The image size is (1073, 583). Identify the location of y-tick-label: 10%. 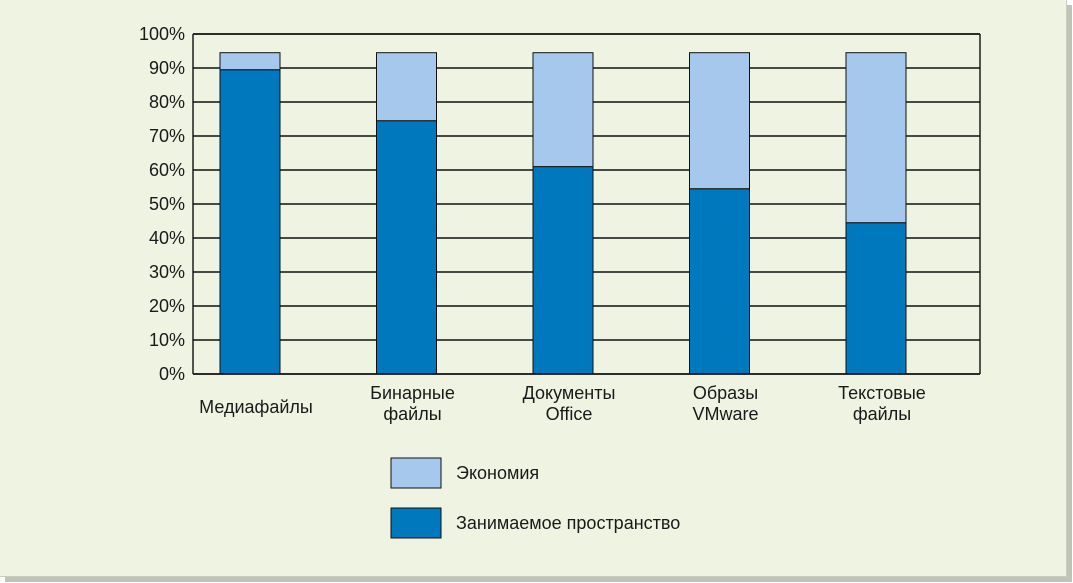
(167, 340).